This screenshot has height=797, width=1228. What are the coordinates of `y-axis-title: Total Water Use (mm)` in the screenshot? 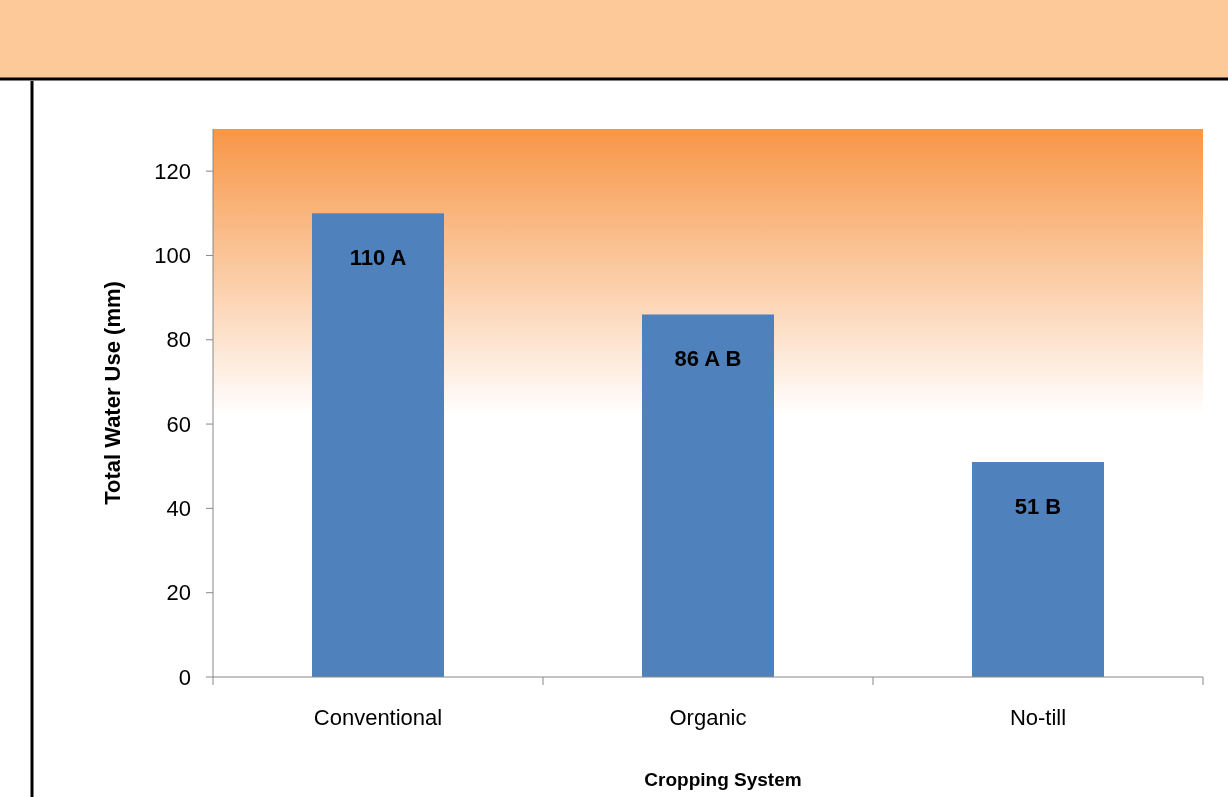 It's located at (112, 393).